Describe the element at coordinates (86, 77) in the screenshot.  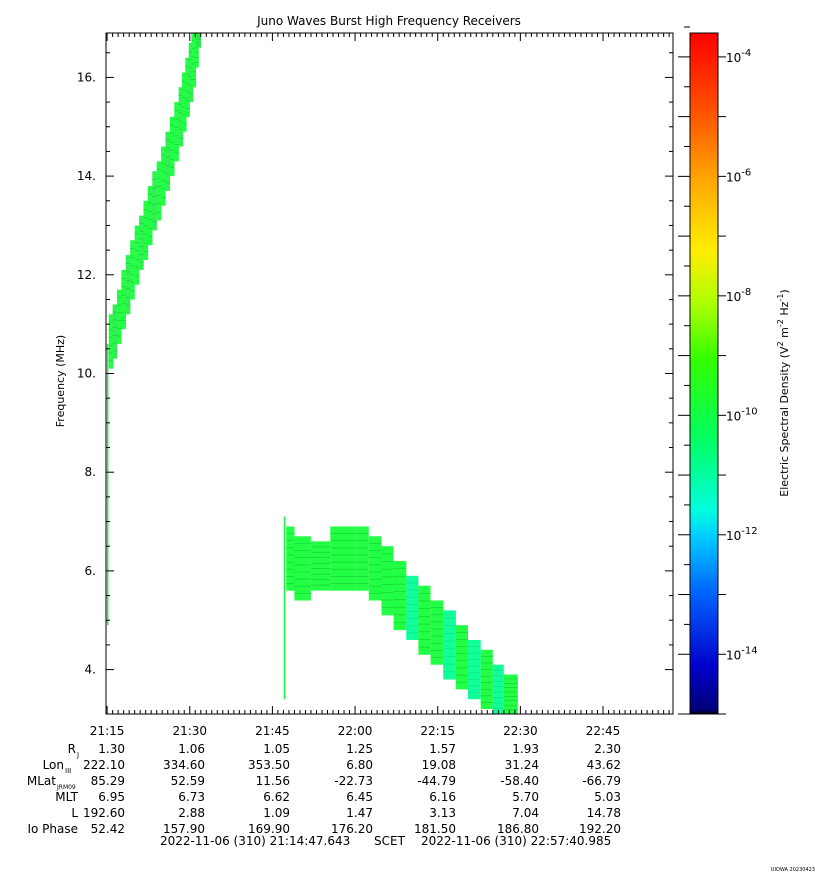
I see `y-tick-label: 16.` at that location.